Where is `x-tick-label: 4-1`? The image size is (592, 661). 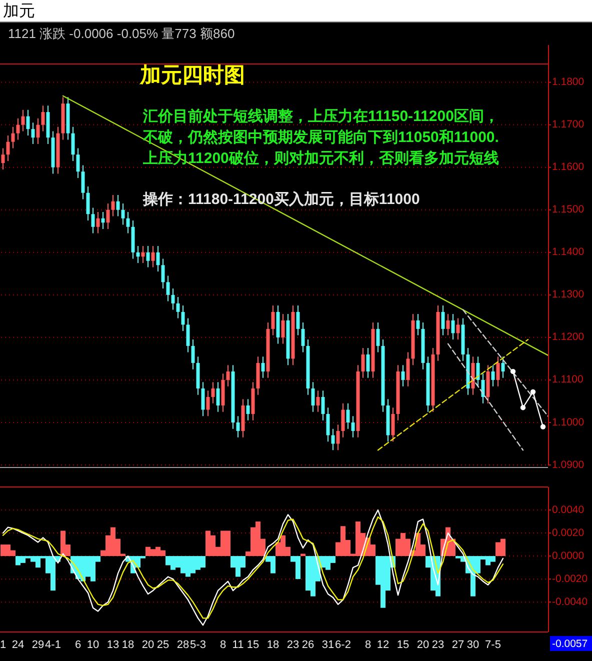 x-tick-label: 4-1 is located at coordinates (53, 645).